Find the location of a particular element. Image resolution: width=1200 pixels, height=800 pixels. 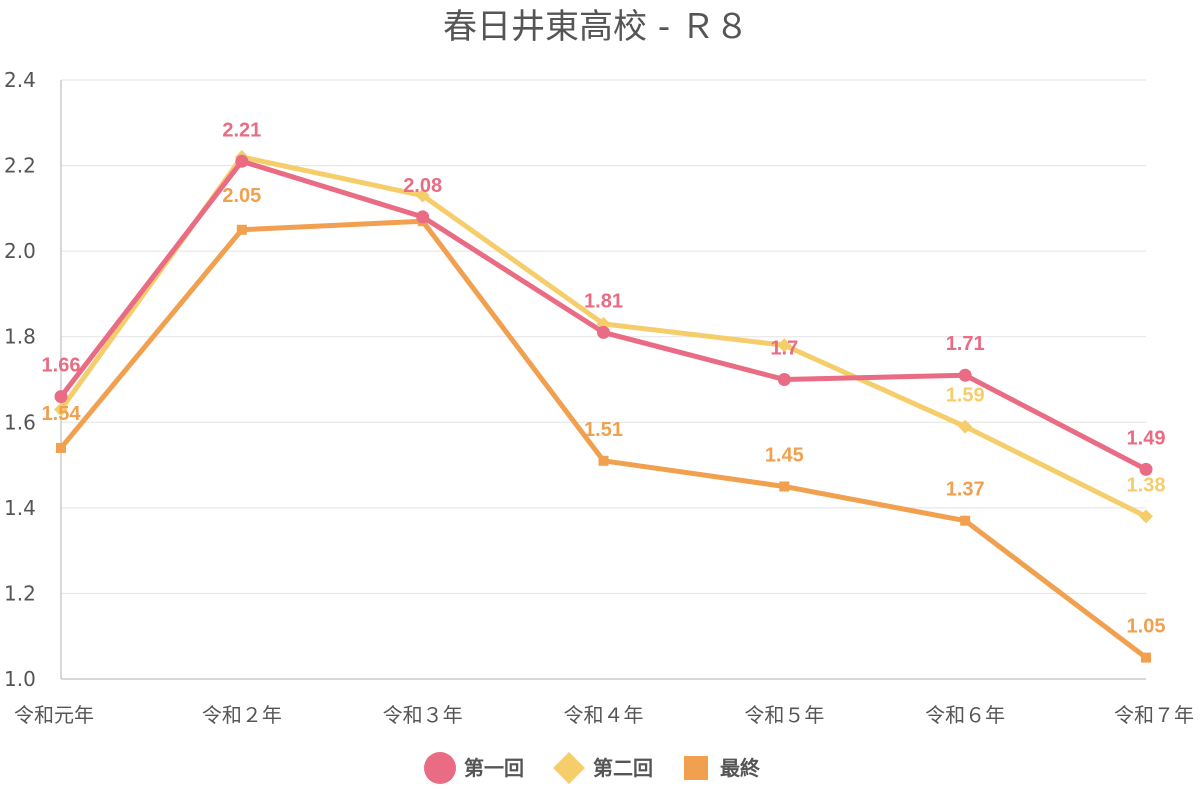

data-label: 1.7 is located at coordinates (784, 349).